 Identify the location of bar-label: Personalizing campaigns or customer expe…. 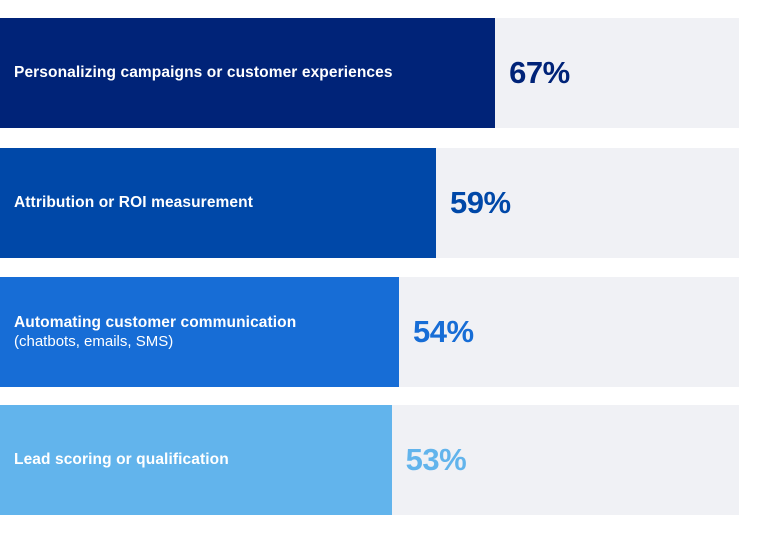
(203, 72).